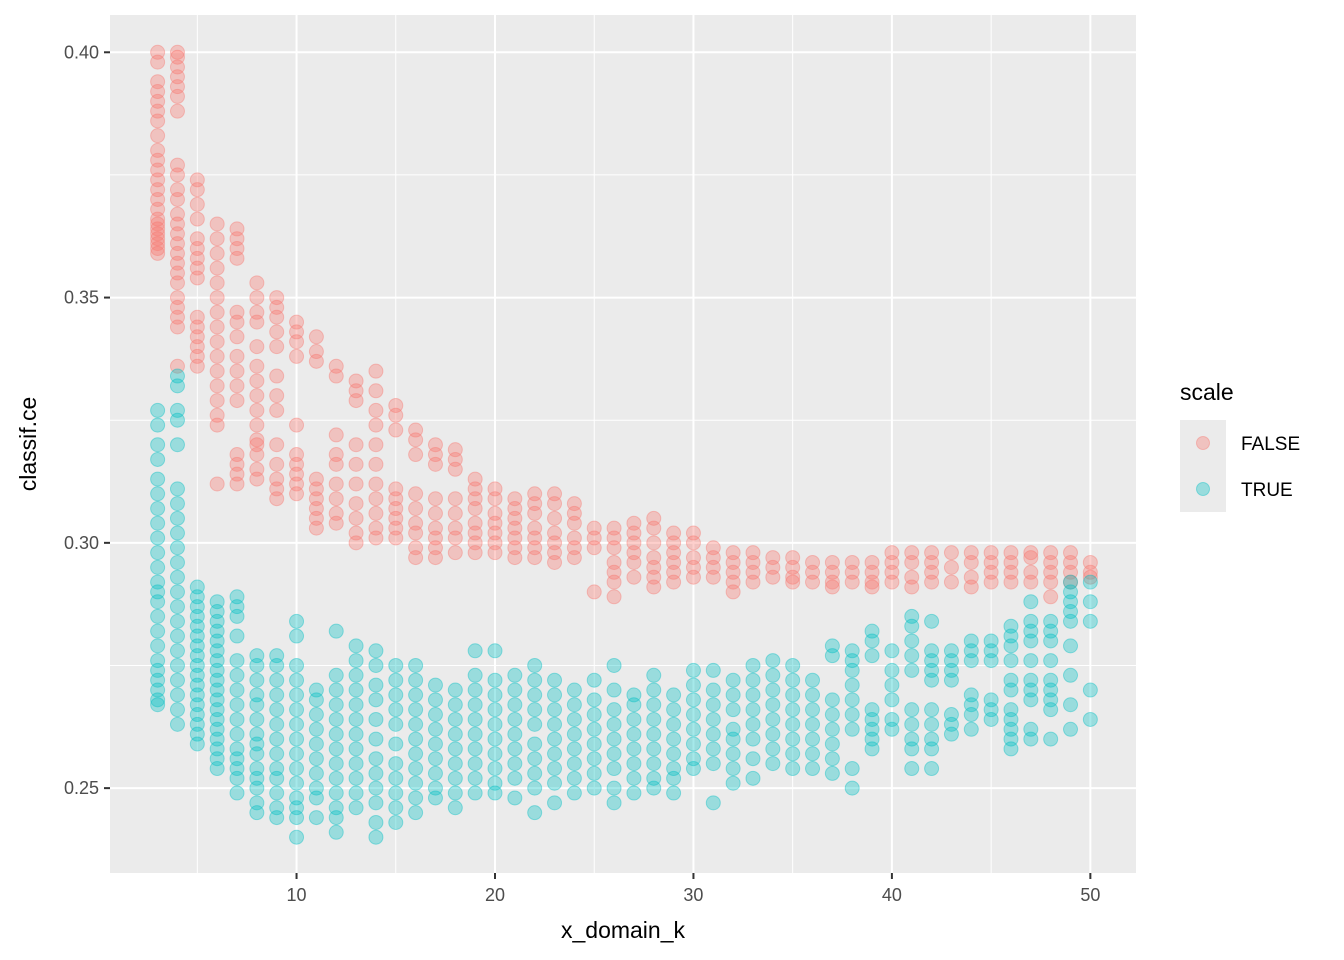 This screenshot has height=960, width=1344. I want to click on legend-key-background, so click(1203, 466).